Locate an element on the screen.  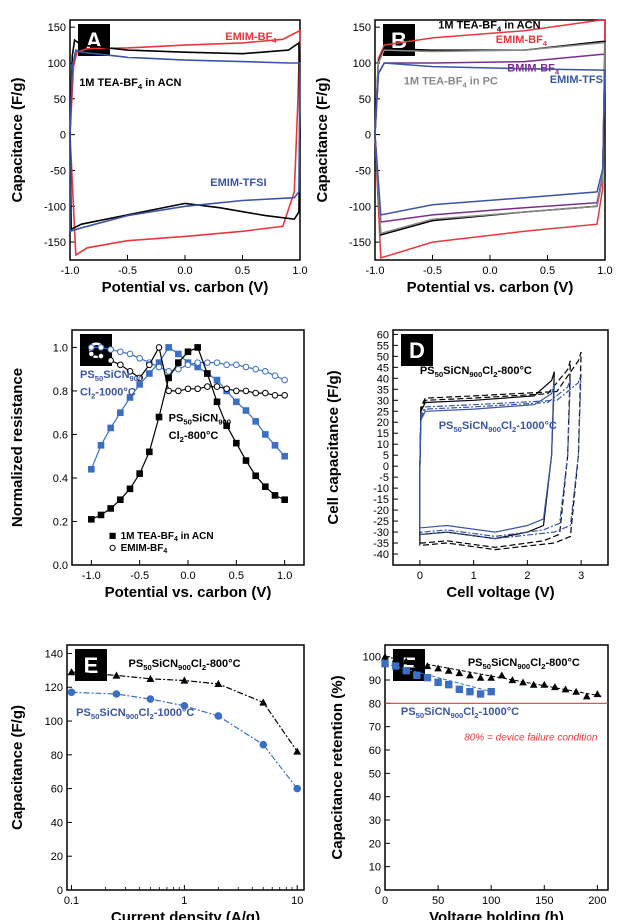
x-axis-label: Cell voltage (V) is located at coordinates (500, 592).